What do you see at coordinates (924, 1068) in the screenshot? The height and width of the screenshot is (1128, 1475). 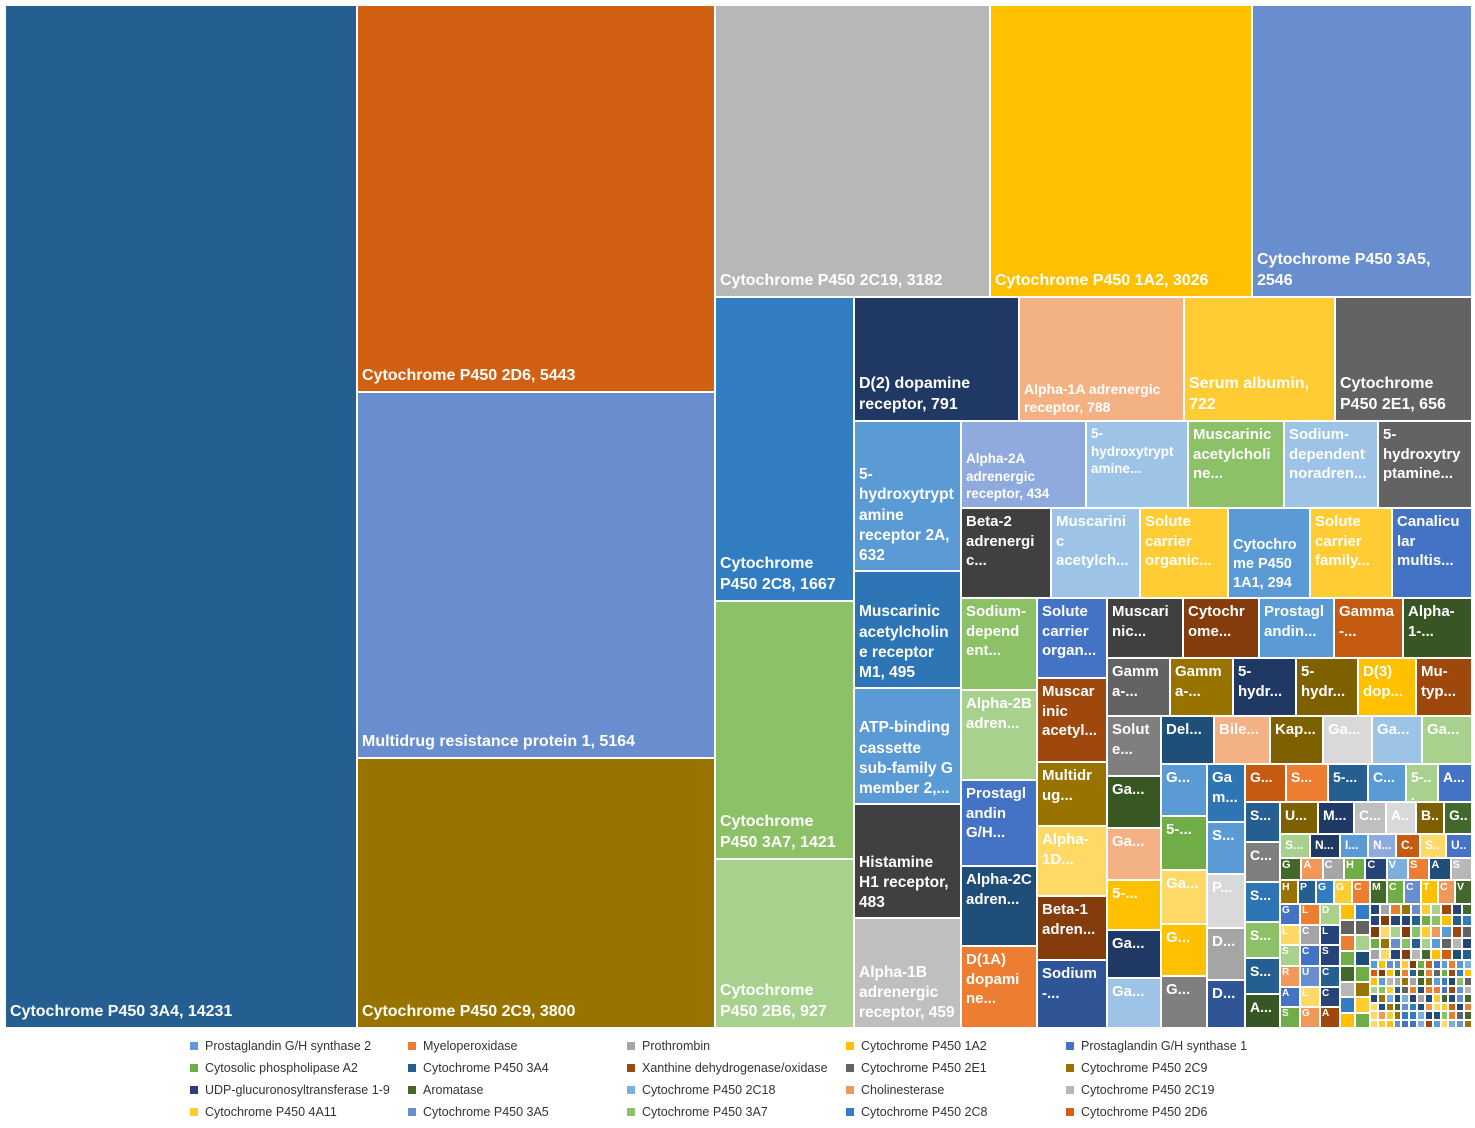 I see `legend-label: Cytochrome P450 2E1` at bounding box center [924, 1068].